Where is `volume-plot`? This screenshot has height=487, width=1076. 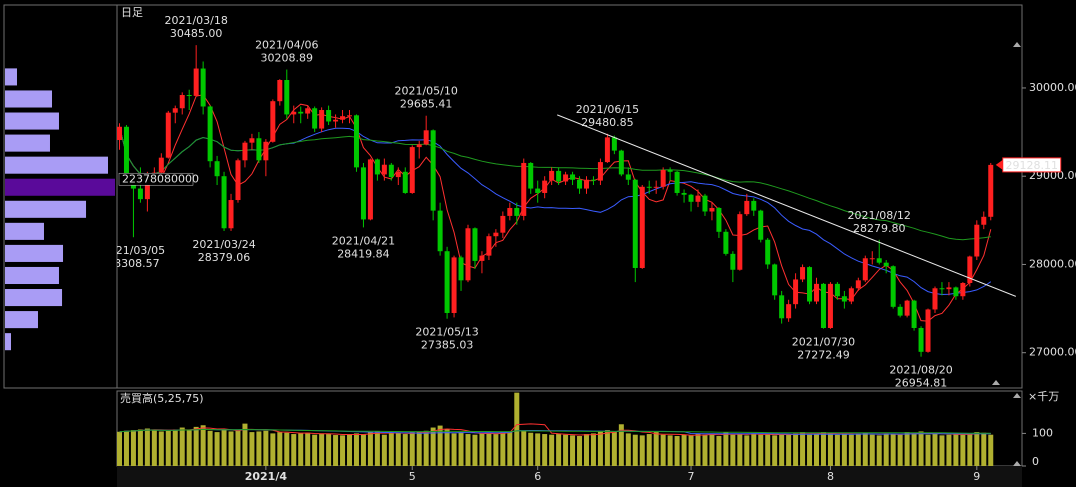 volume-plot is located at coordinates (555, 429).